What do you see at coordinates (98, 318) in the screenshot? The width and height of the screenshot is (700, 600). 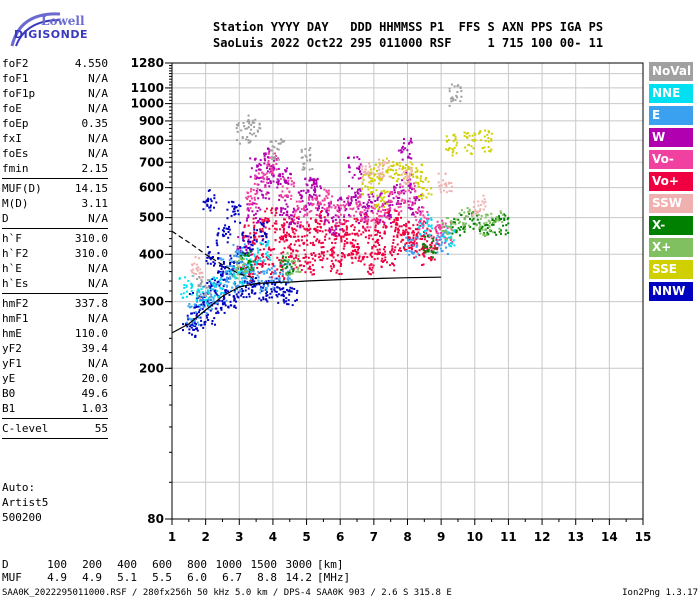 I see `param-value: N/A` at bounding box center [98, 318].